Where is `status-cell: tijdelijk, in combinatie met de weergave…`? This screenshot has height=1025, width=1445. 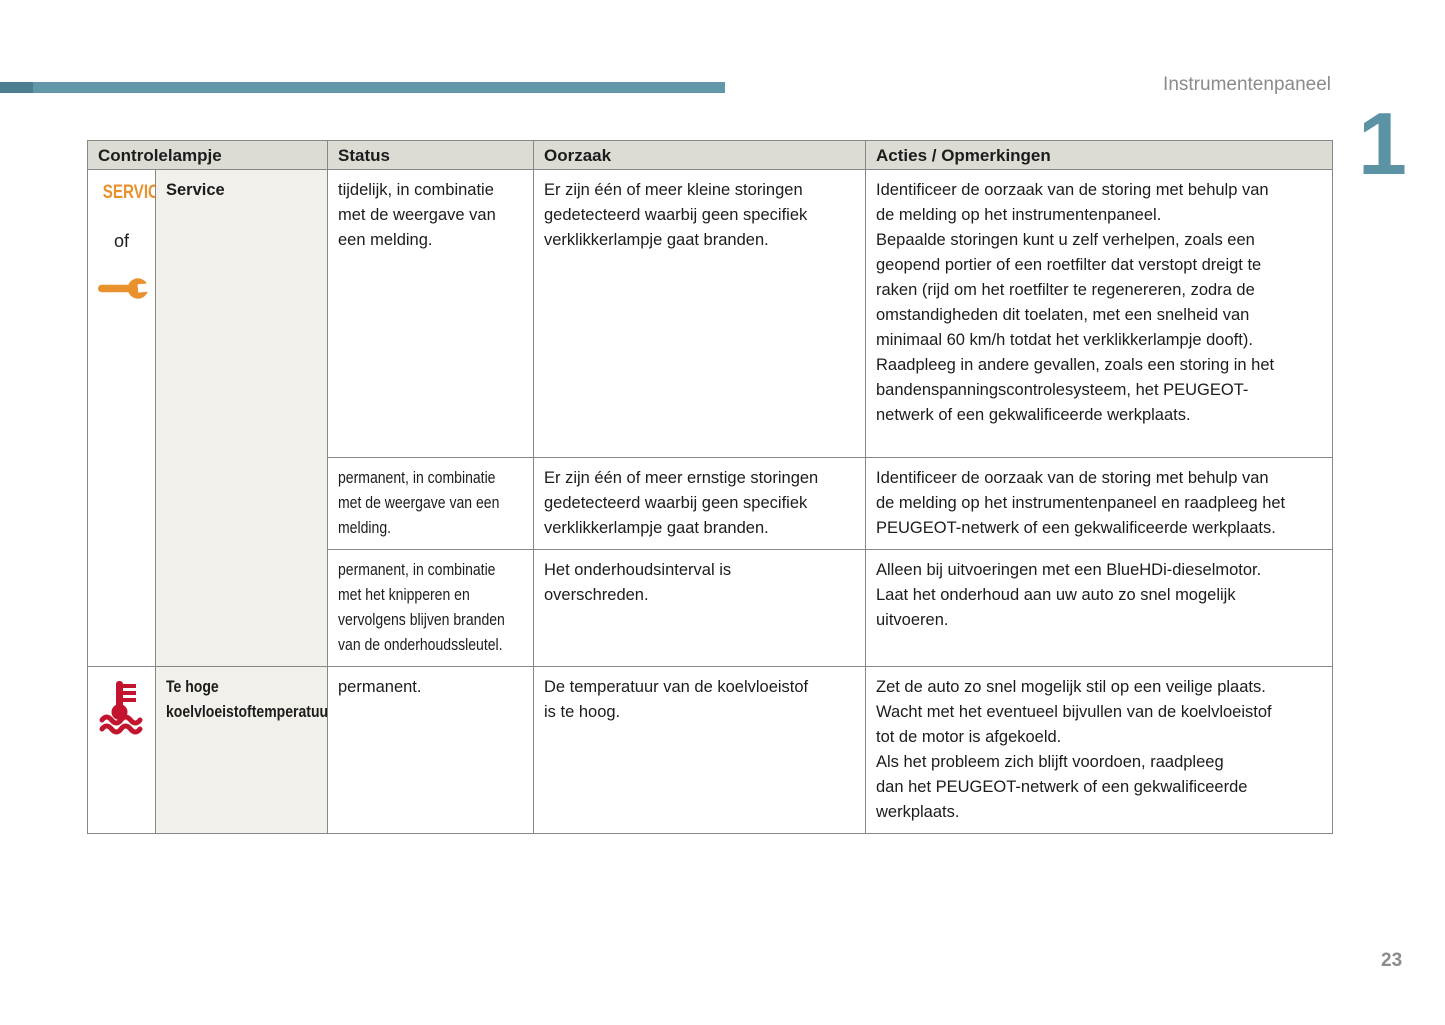 status-cell: tijdelijk, in combinatie met de weergave… is located at coordinates (430, 313).